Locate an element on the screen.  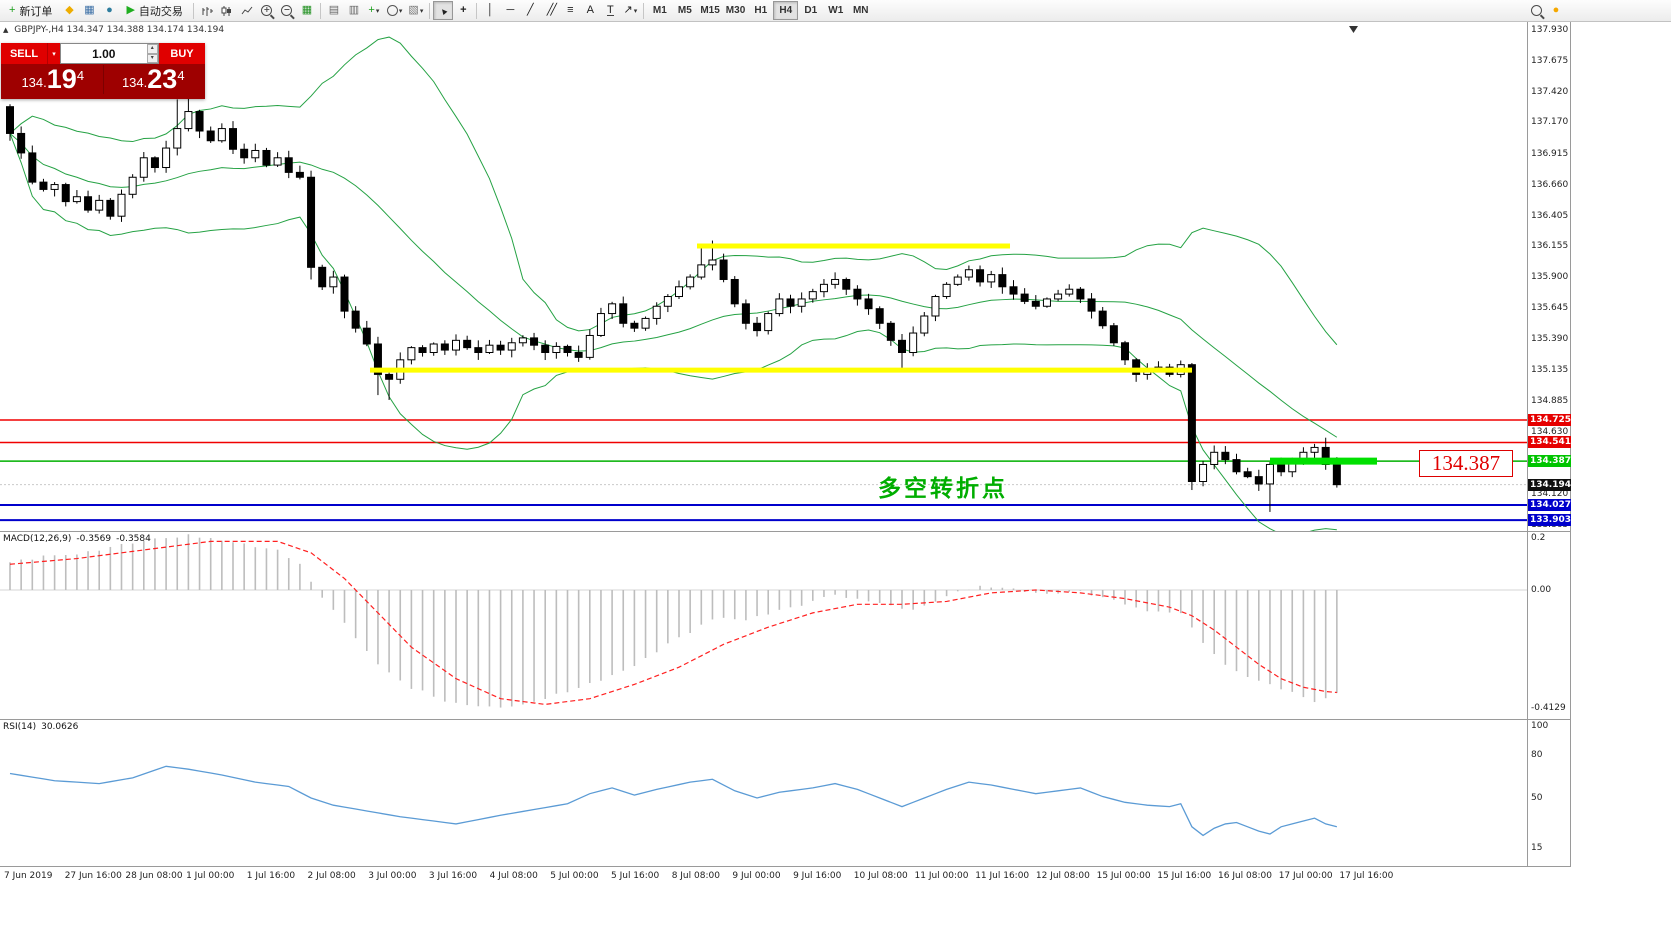
time-axis-label: 9 Jul 16:00 is located at coordinates (817, 876).